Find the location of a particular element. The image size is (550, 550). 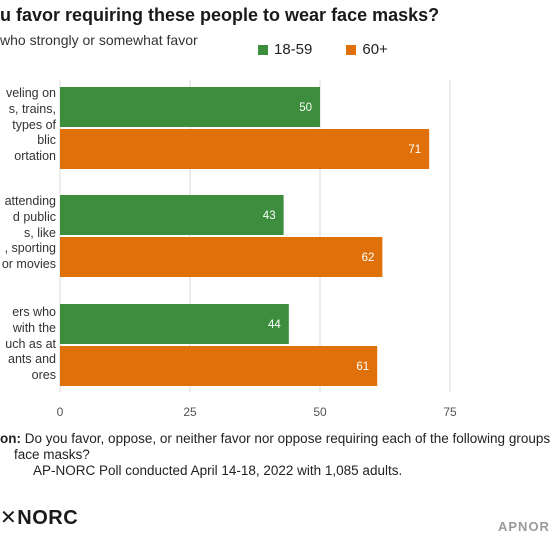

category-label-line: with the is located at coordinates (34, 327).